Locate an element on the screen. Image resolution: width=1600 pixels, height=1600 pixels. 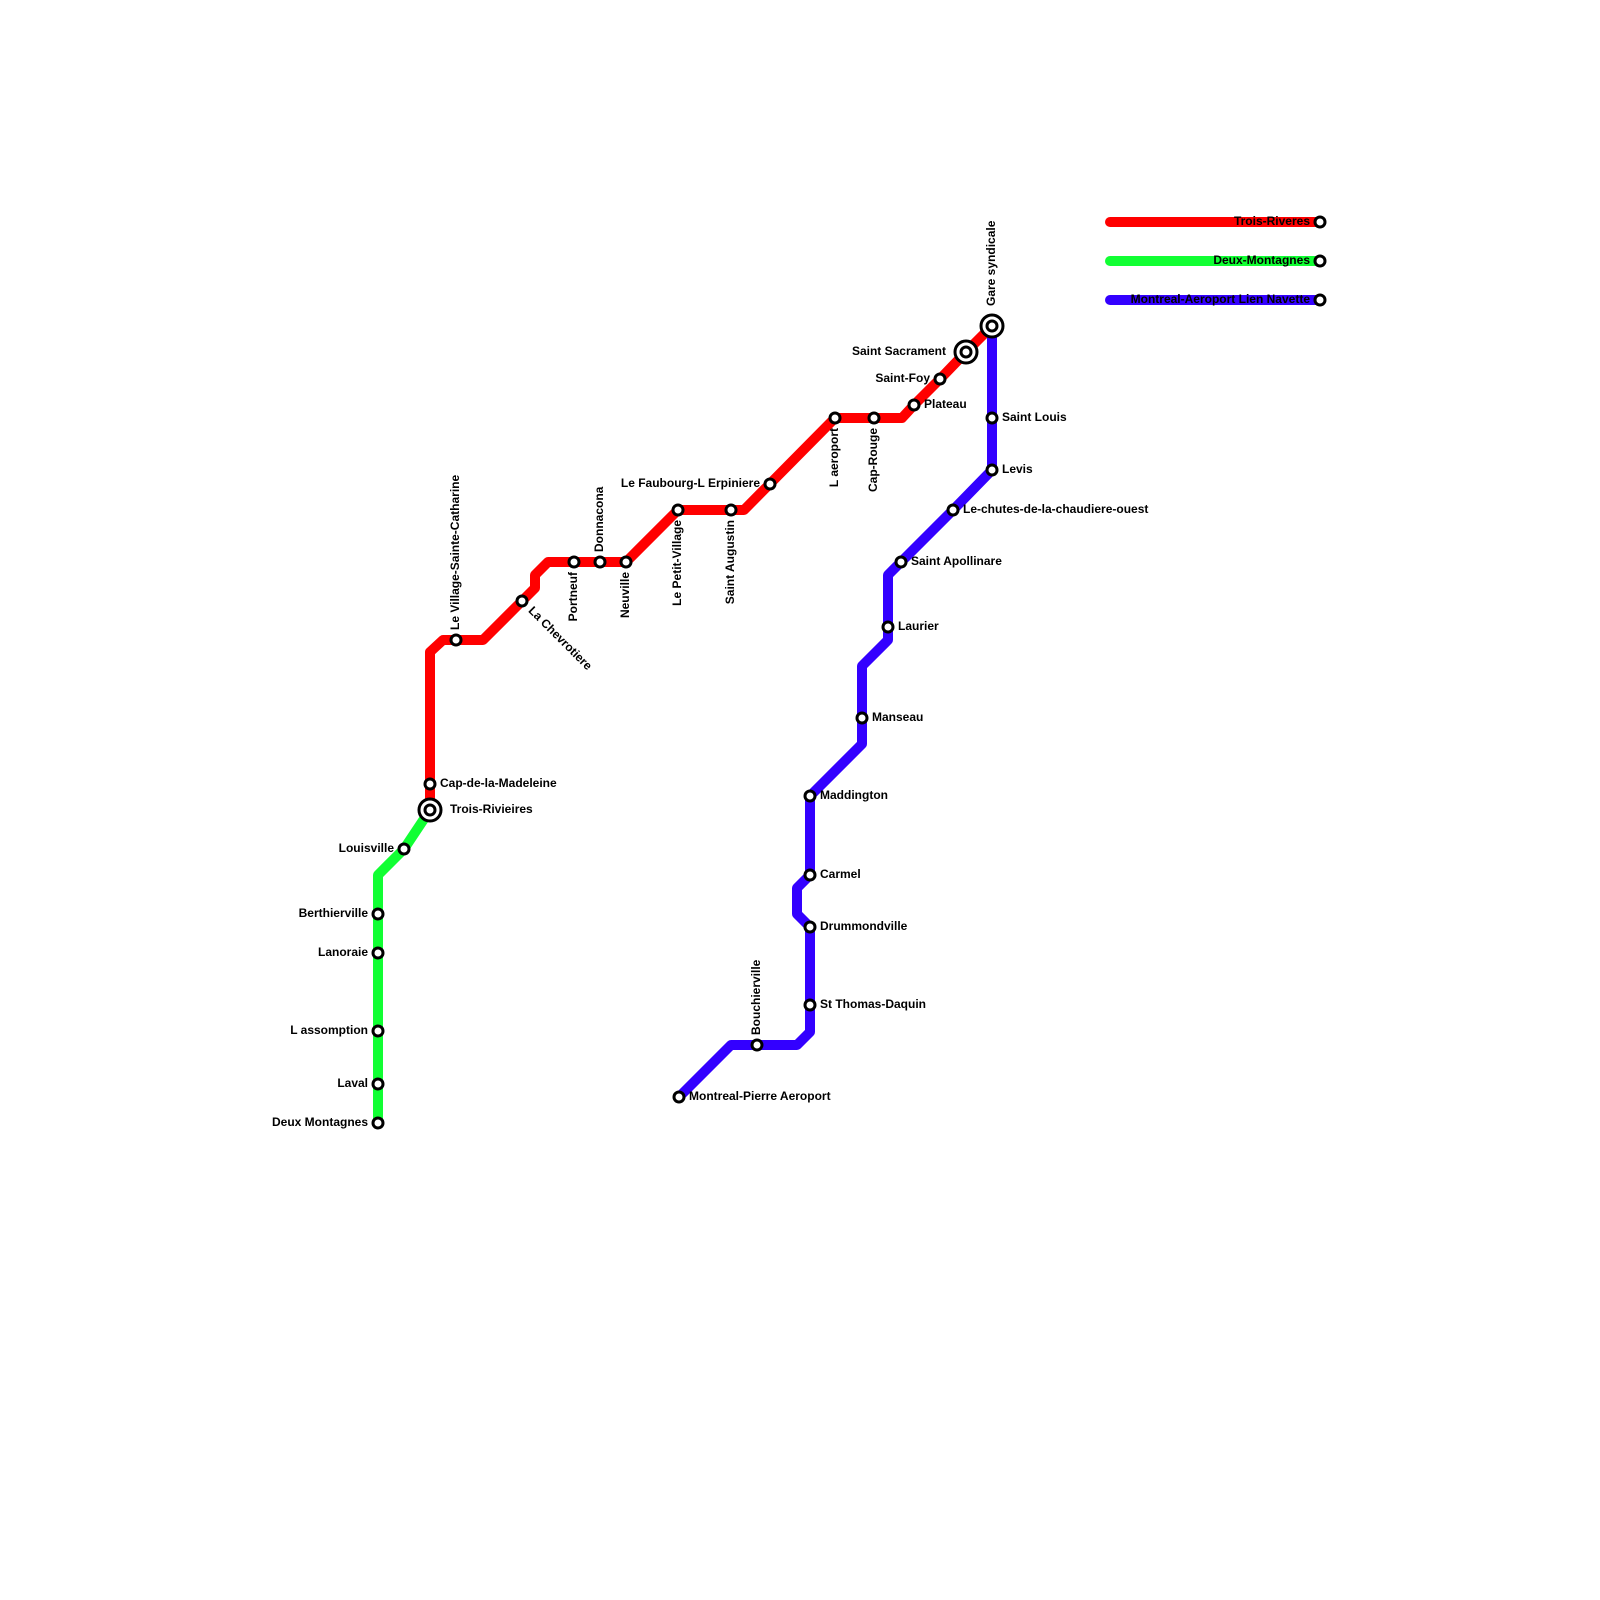
station-label: Levis is located at coordinates (1017, 469).